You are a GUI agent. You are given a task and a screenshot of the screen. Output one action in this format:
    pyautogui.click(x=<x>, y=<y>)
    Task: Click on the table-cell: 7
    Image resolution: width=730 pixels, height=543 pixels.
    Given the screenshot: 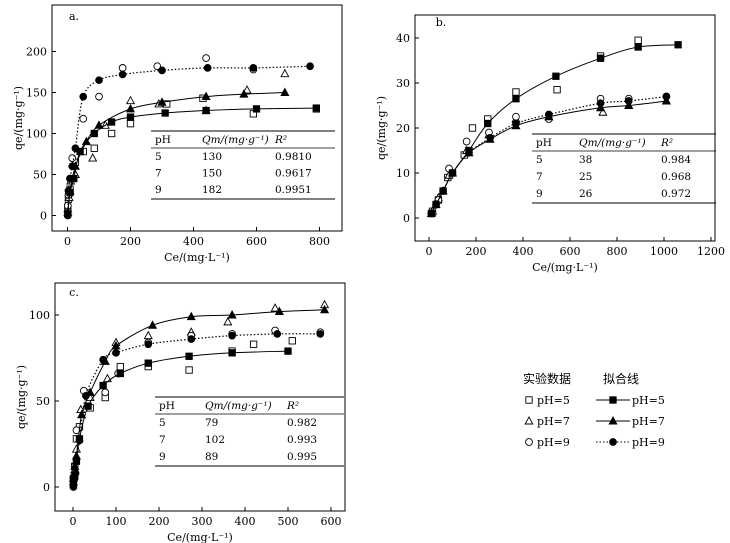 What is the action you would take?
    pyautogui.click(x=162, y=440)
    